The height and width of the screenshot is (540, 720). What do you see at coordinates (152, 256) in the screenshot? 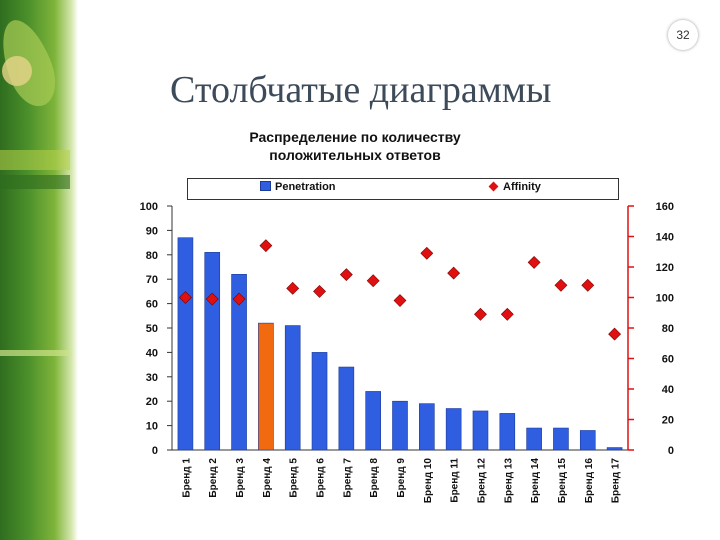
I see `left-axis-tick-label: 80` at bounding box center [152, 256].